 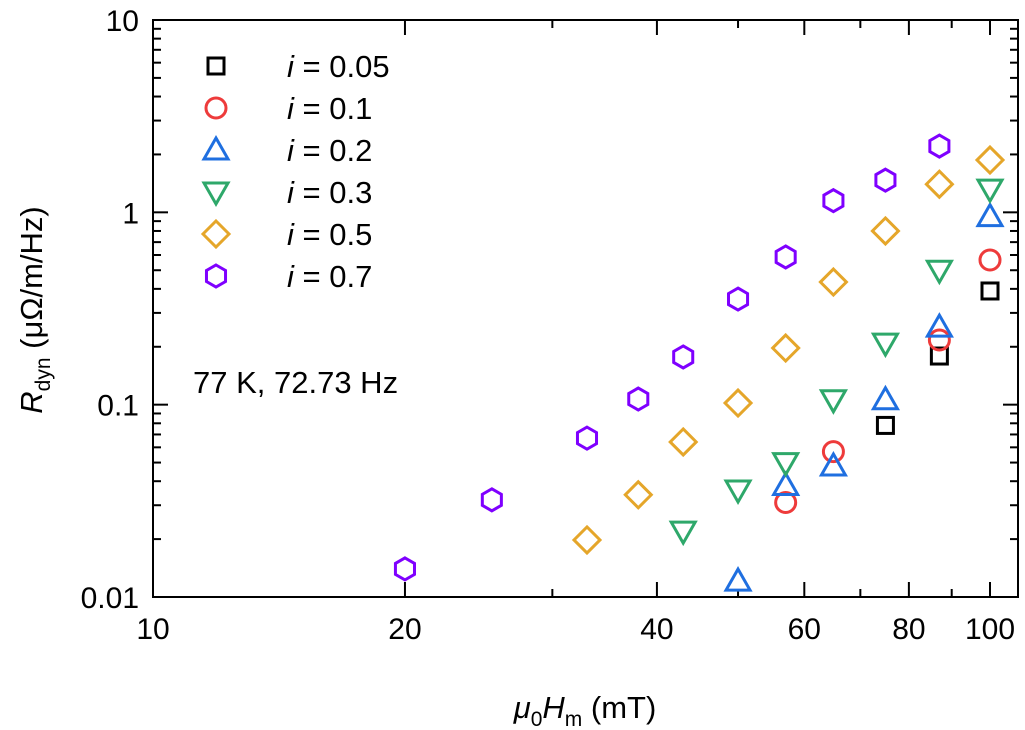 I want to click on y-tick-label: 1, so click(x=130, y=213).